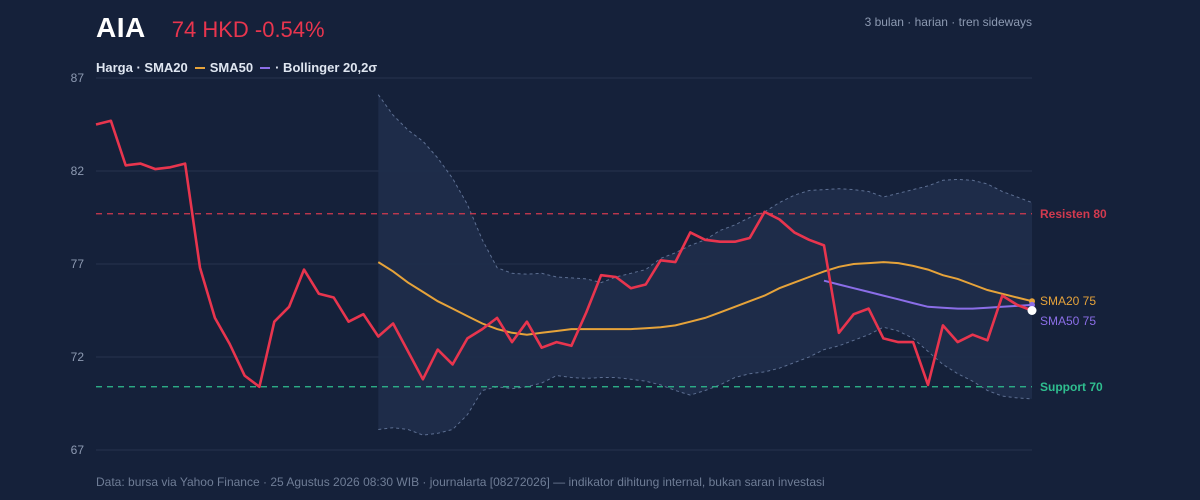  Describe the element at coordinates (1071, 387) in the screenshot. I see `support-label: Support 70` at that location.